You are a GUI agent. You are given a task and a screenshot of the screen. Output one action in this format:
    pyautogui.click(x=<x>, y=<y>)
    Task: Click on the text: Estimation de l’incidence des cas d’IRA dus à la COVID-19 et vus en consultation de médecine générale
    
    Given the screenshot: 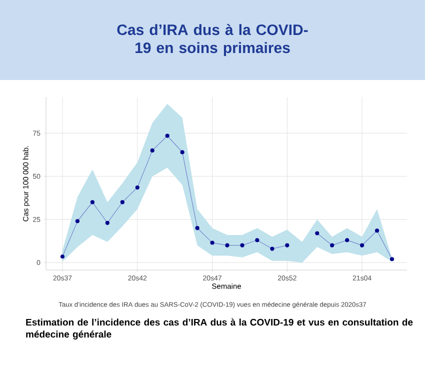 What is the action you would take?
    pyautogui.click(x=219, y=329)
    